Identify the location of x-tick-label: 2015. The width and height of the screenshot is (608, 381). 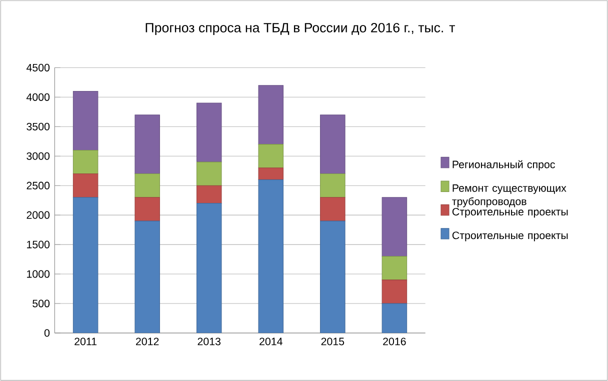
(332, 342).